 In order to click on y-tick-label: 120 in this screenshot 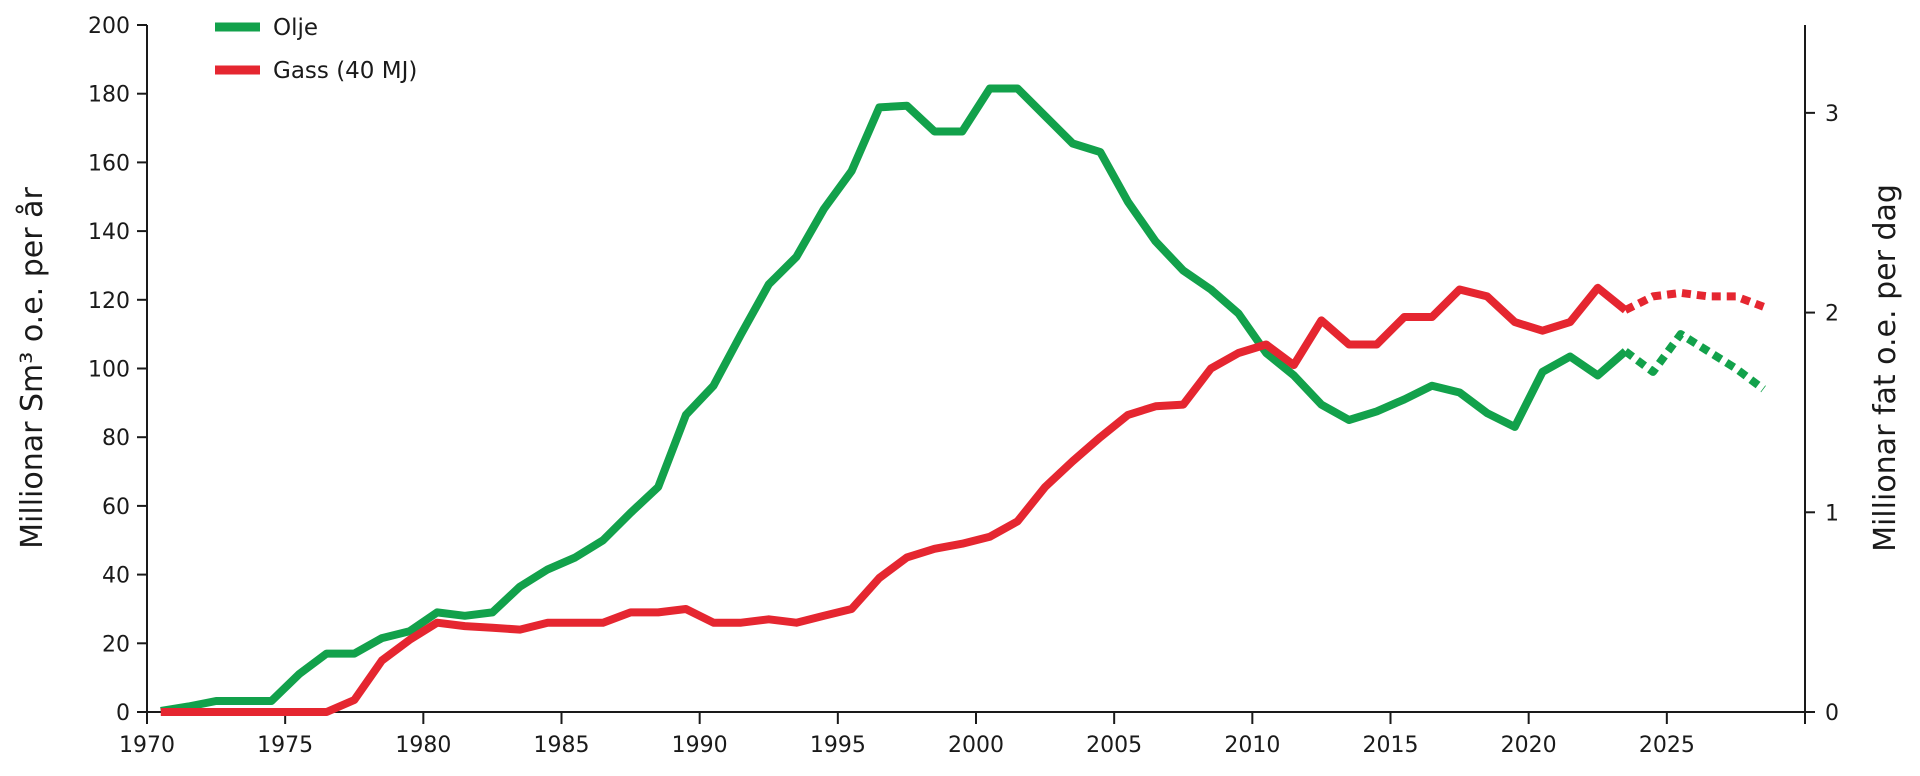, I will do `click(109, 301)`.